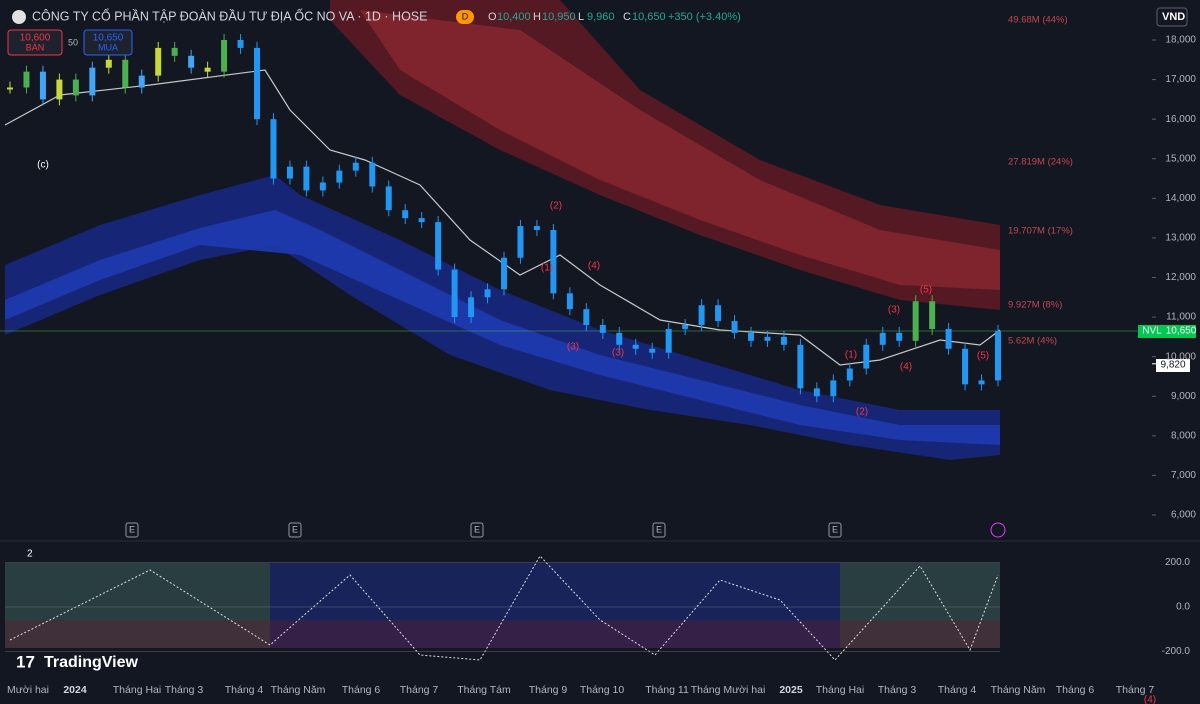 This screenshot has height=704, width=1200. I want to click on wave-label: (c), so click(43, 165).